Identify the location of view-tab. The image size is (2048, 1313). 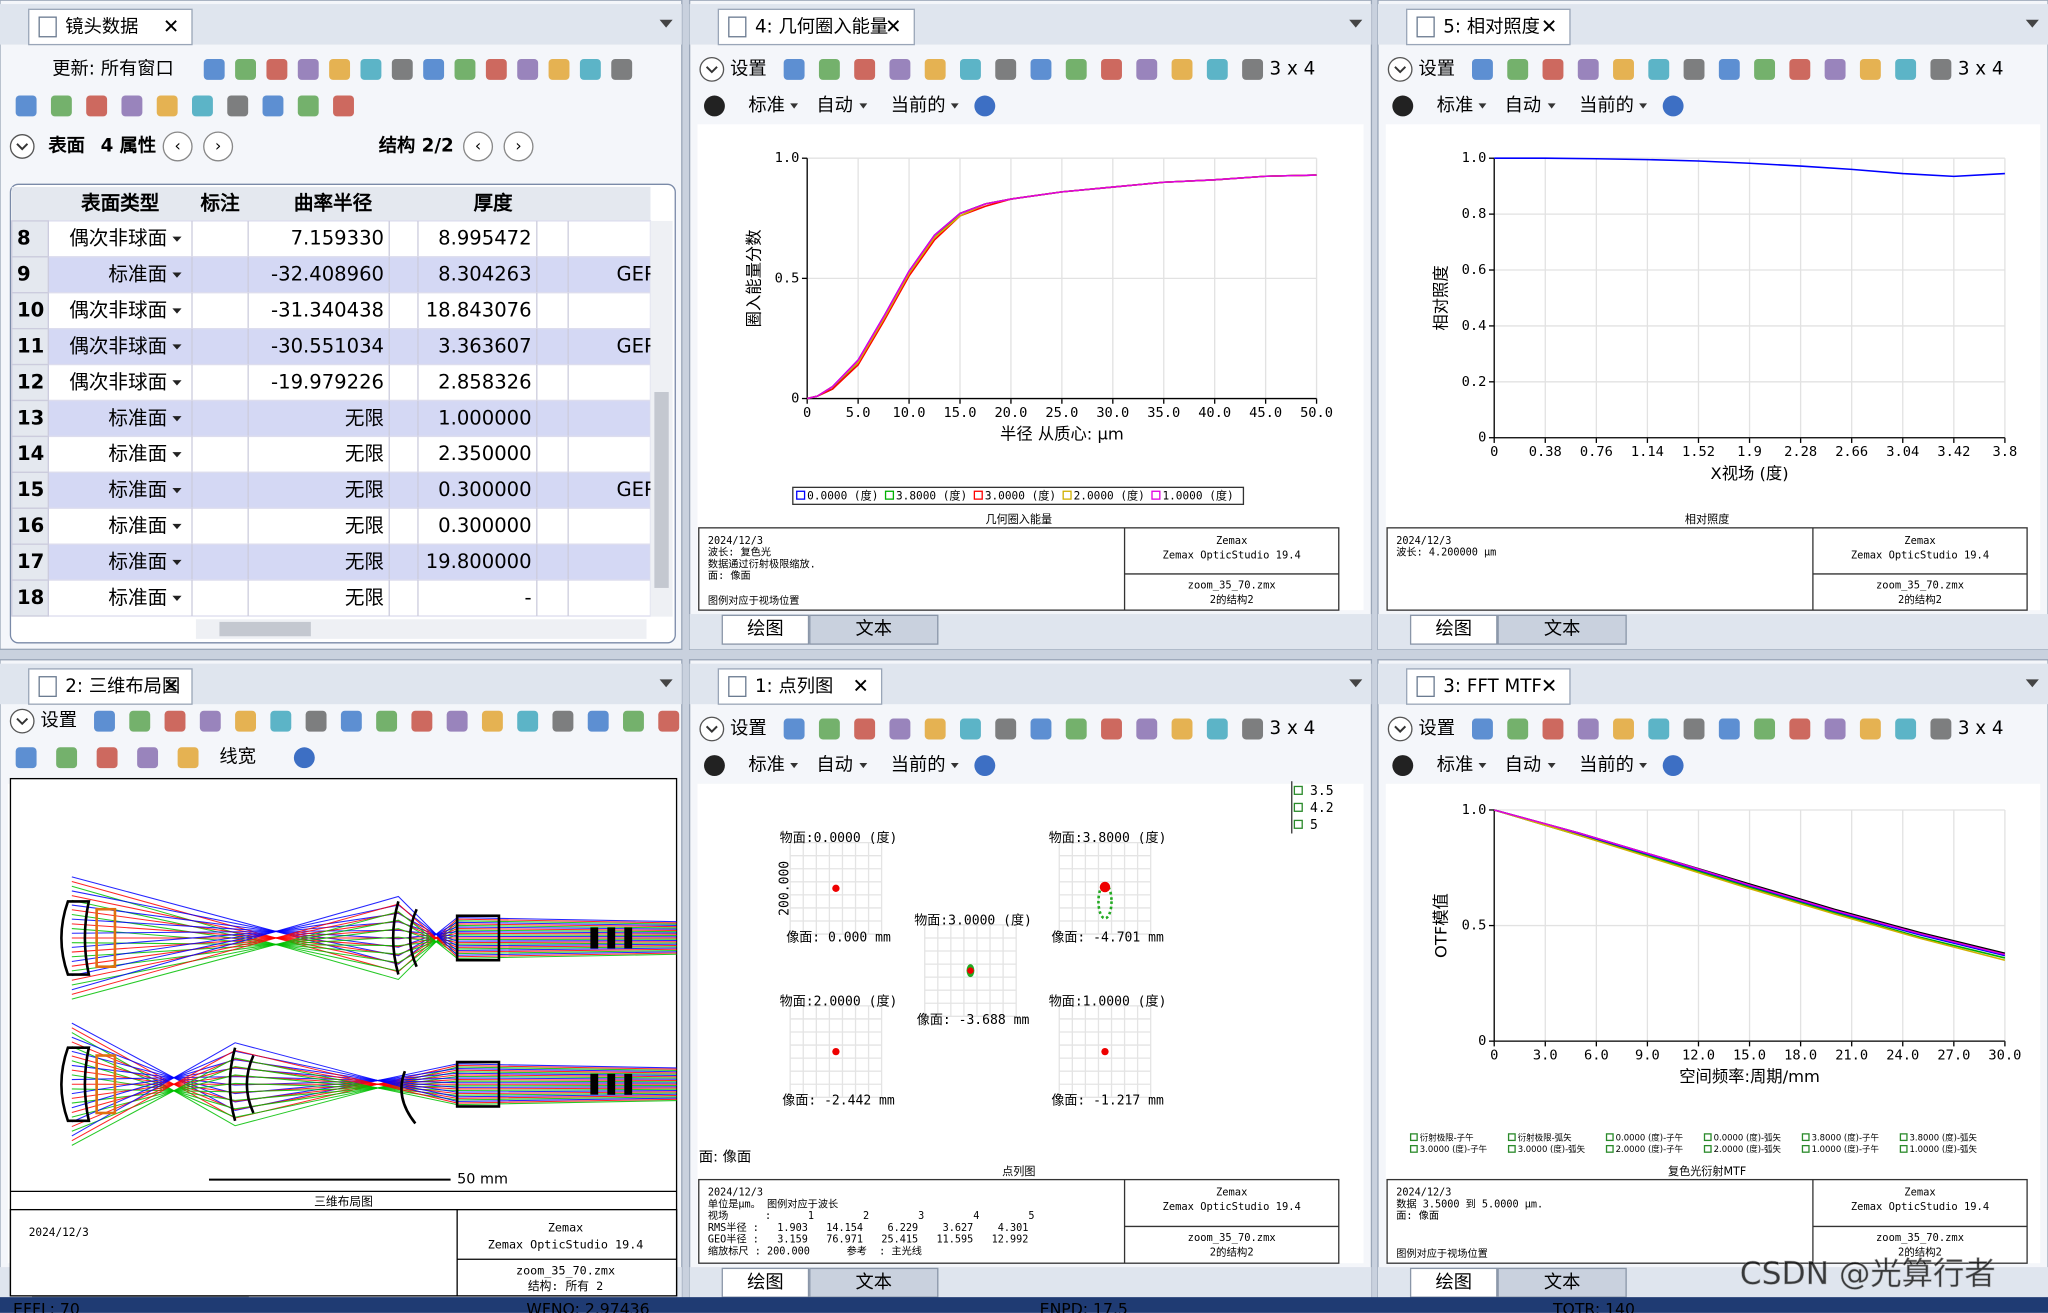
(874, 1282).